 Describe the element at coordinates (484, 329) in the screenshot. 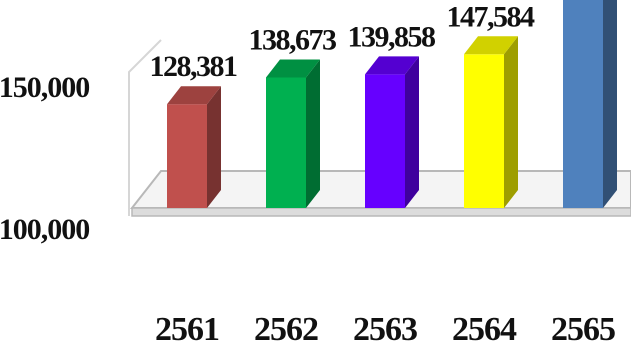

I see `x-tick-label: 2564` at that location.